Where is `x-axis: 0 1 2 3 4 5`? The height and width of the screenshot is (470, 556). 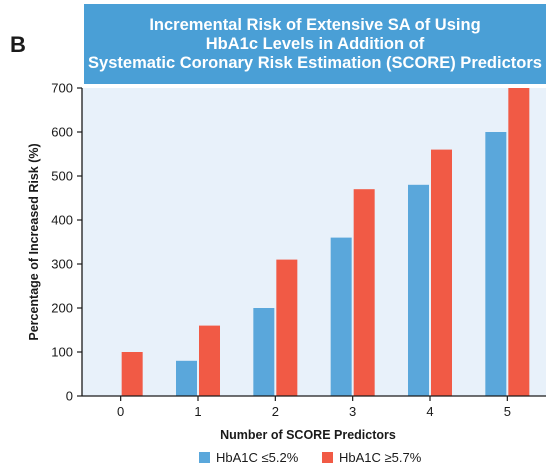 x-axis: 0 1 2 3 4 5 is located at coordinates (314, 407).